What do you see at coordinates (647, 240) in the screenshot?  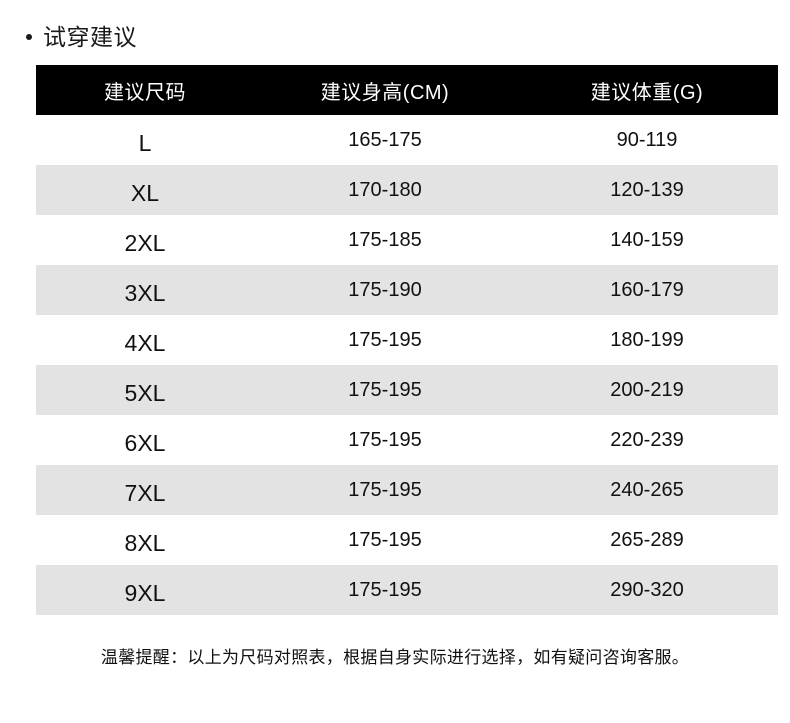 I see `cell-weight: 140-159` at bounding box center [647, 240].